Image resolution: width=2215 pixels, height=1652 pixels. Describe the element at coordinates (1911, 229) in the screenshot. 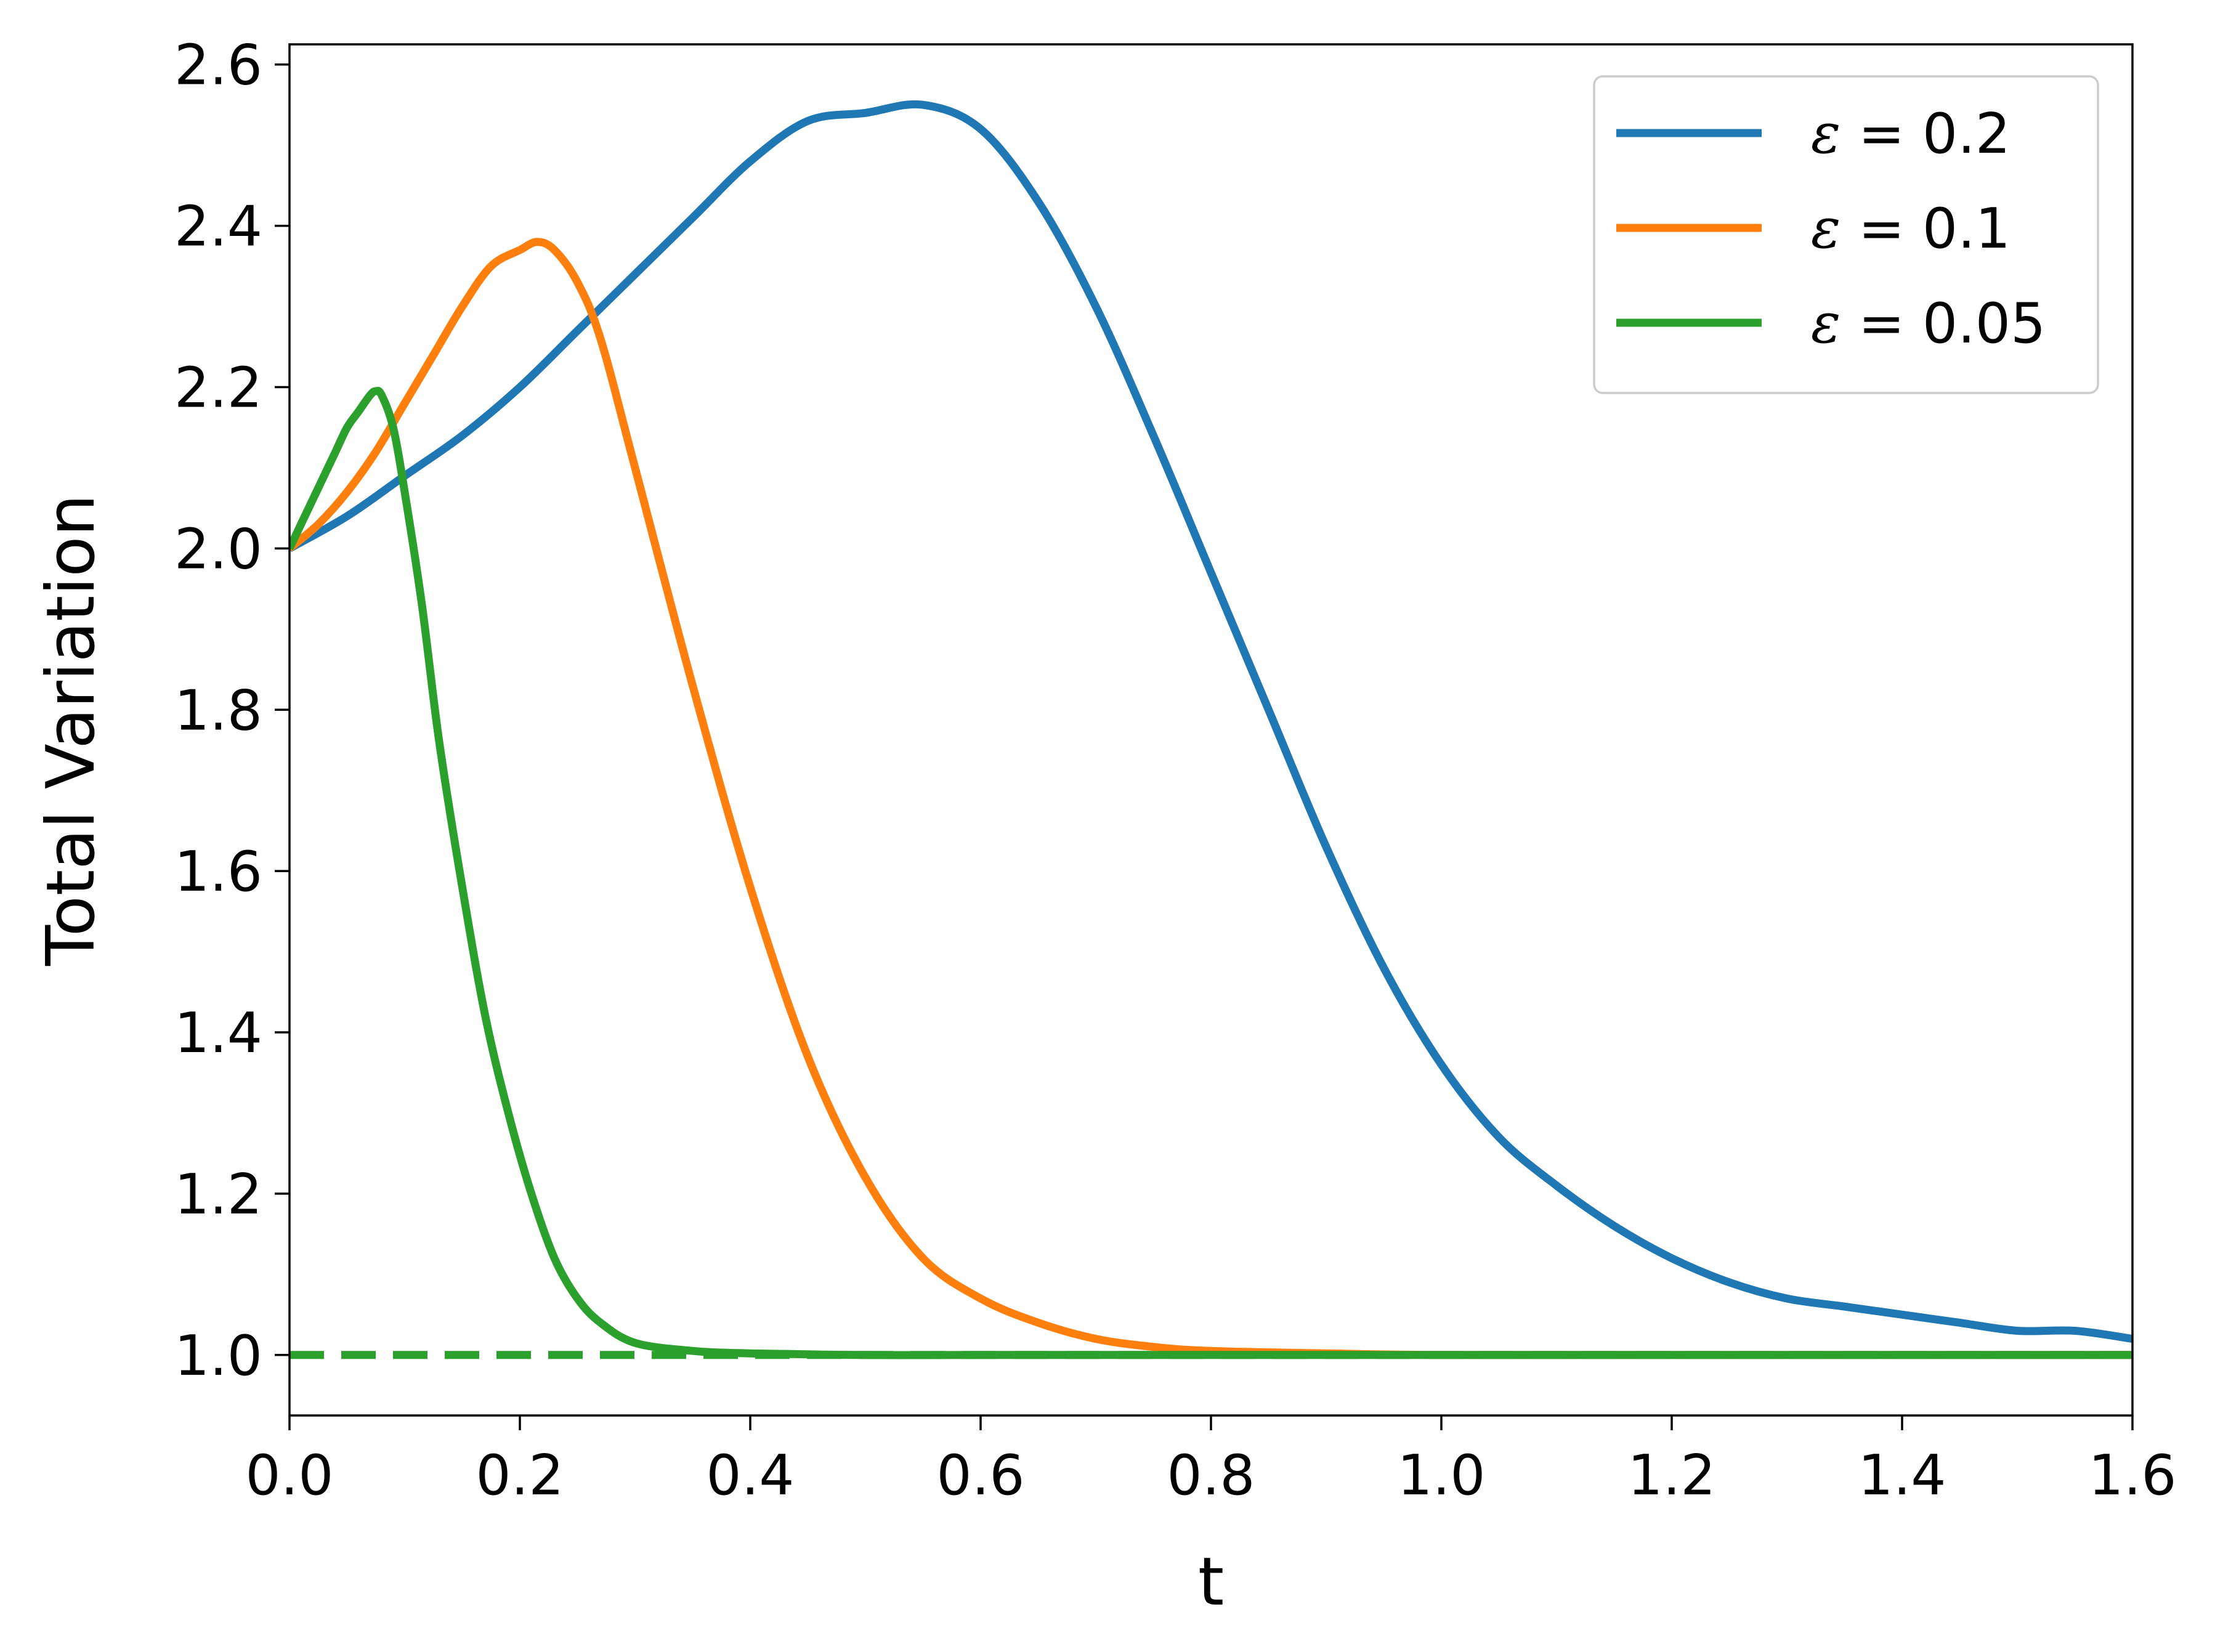

I see `legend-label-1: ε = 0.1` at that location.